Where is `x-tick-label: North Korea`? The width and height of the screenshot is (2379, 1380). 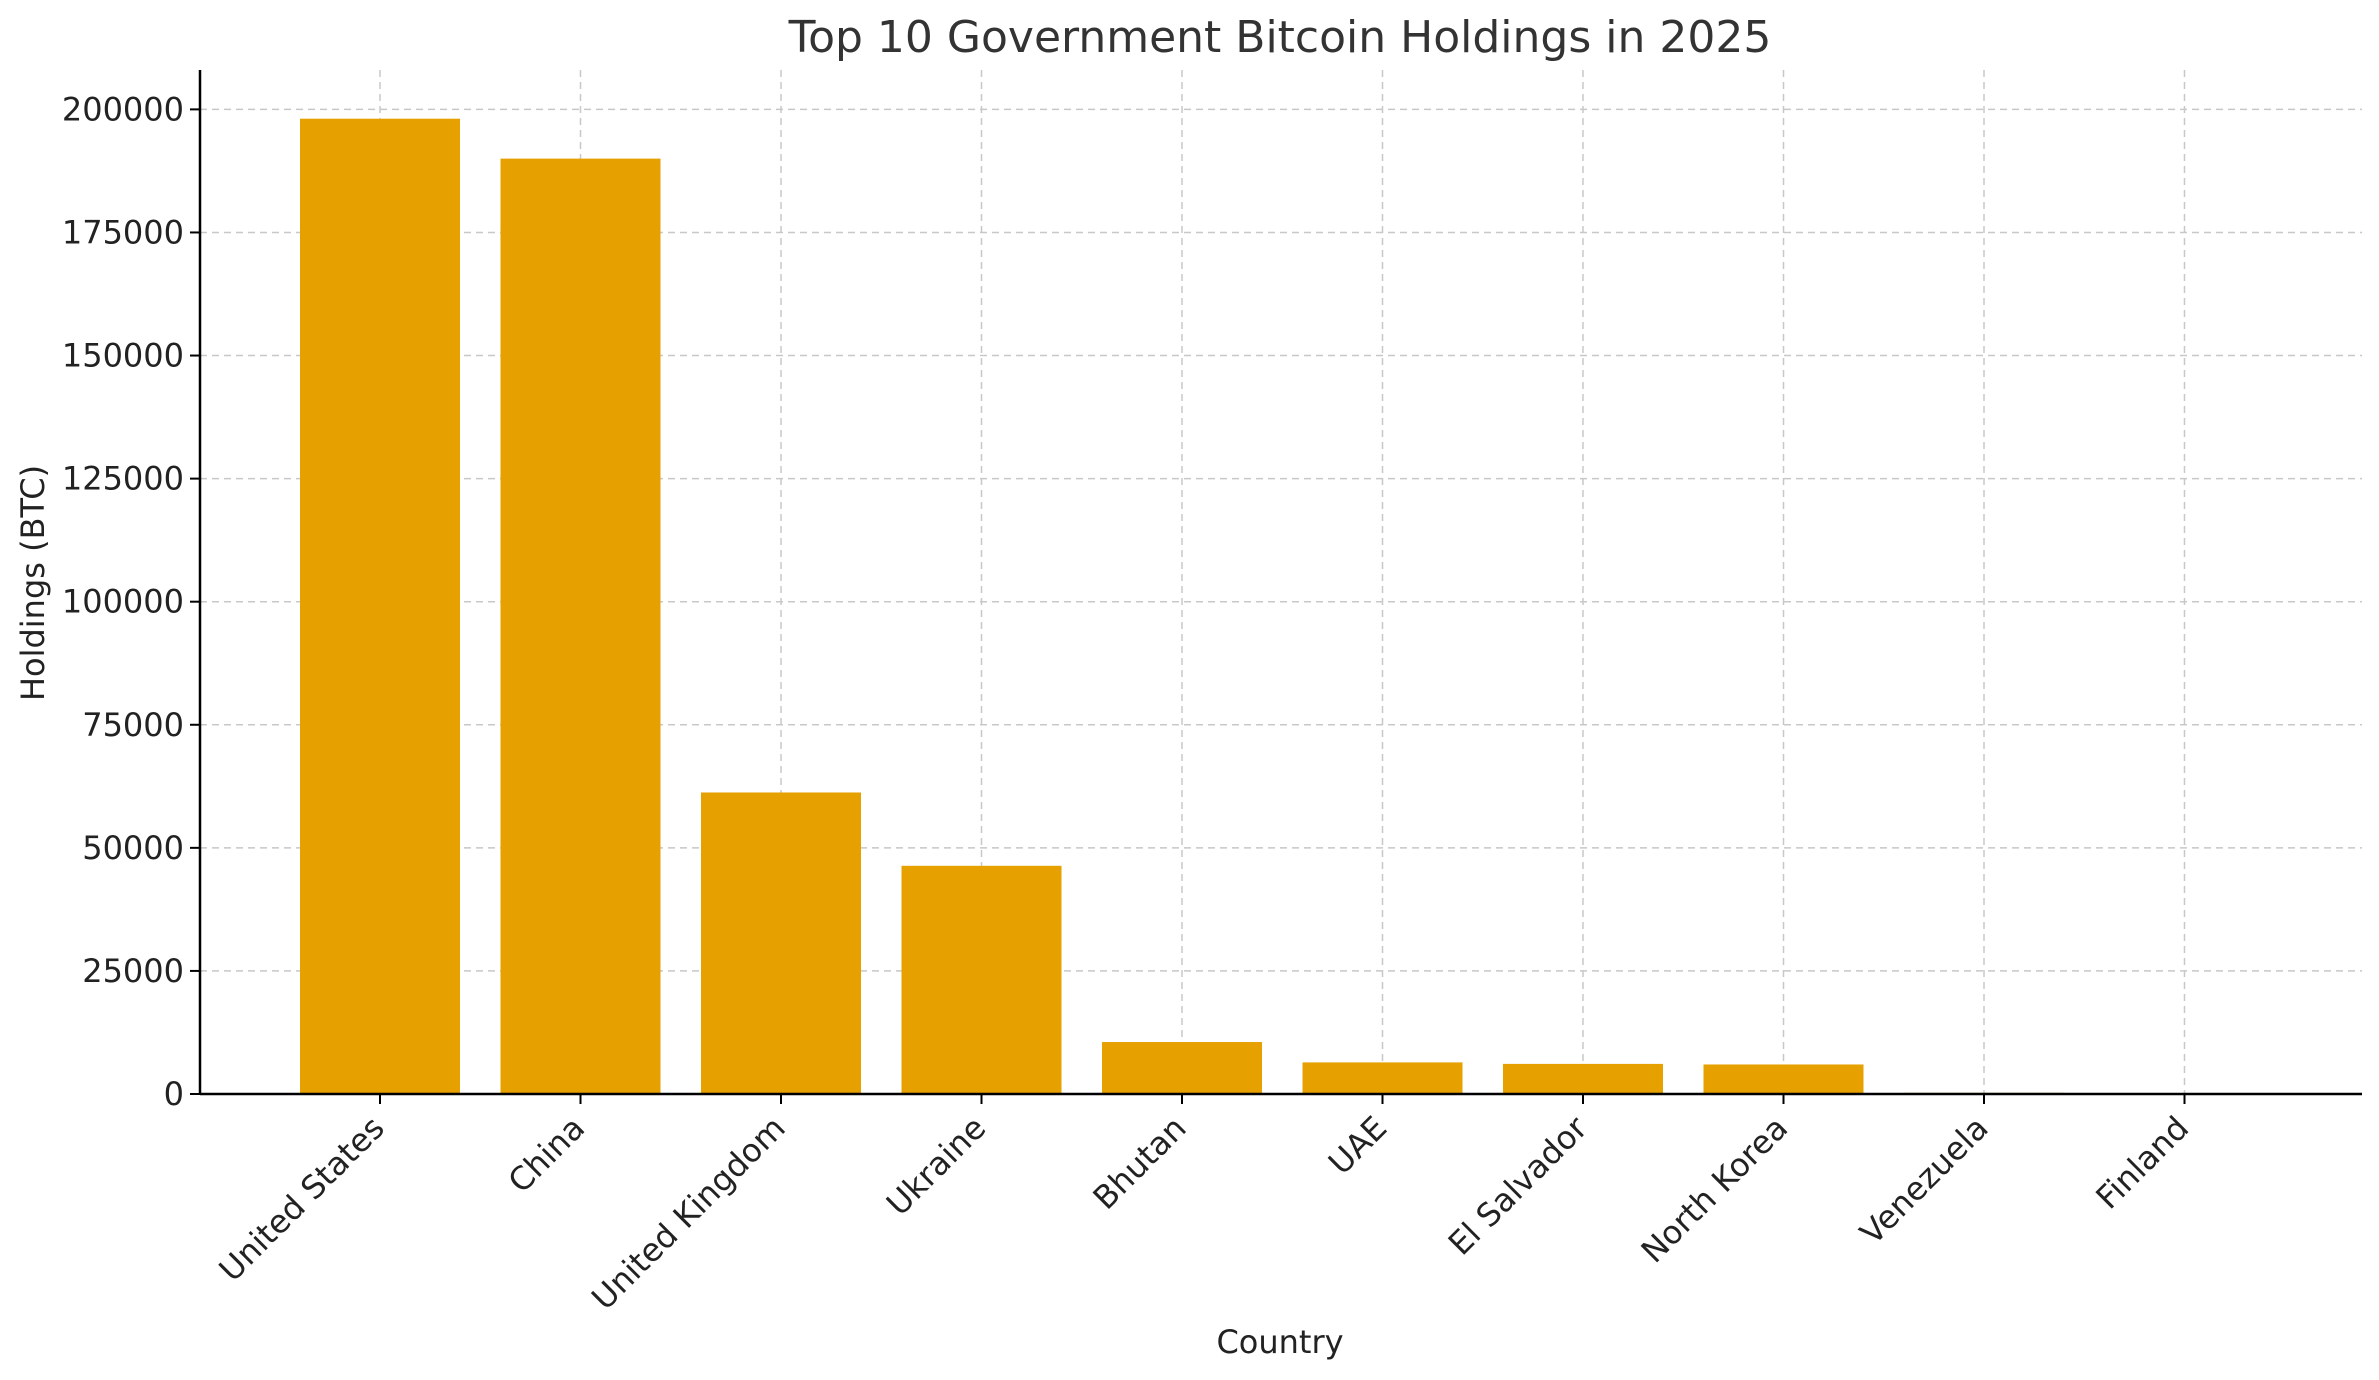
x-tick-label: North Korea is located at coordinates (1714, 1189).